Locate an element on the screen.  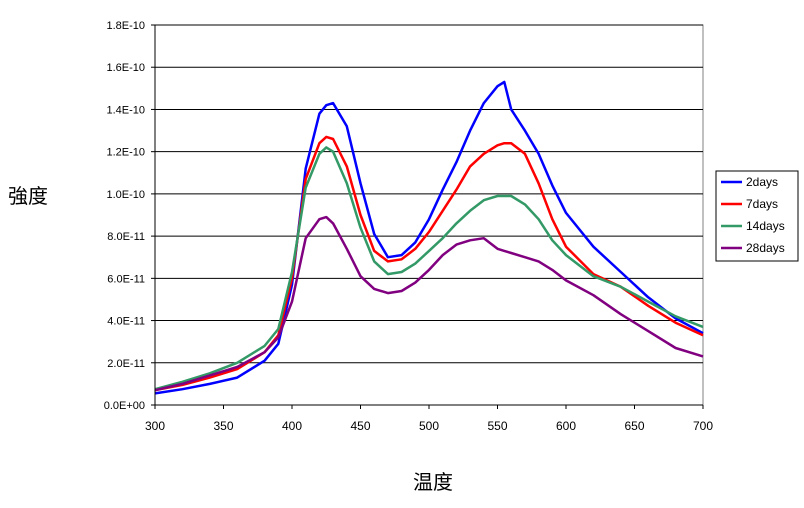
y-tick-label: 0.0E+00 is located at coordinates (124, 406).